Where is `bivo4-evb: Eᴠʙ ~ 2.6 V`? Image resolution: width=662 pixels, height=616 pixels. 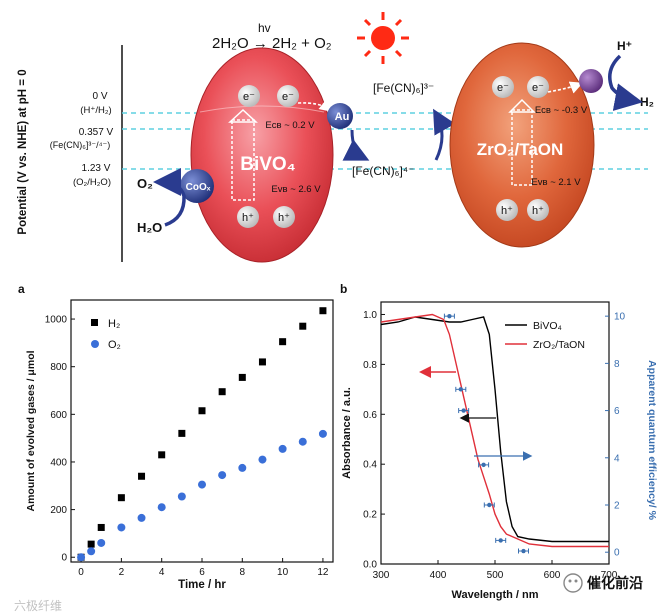 bivo4-evb: Eᴠʙ ~ 2.6 V is located at coordinates (296, 189).